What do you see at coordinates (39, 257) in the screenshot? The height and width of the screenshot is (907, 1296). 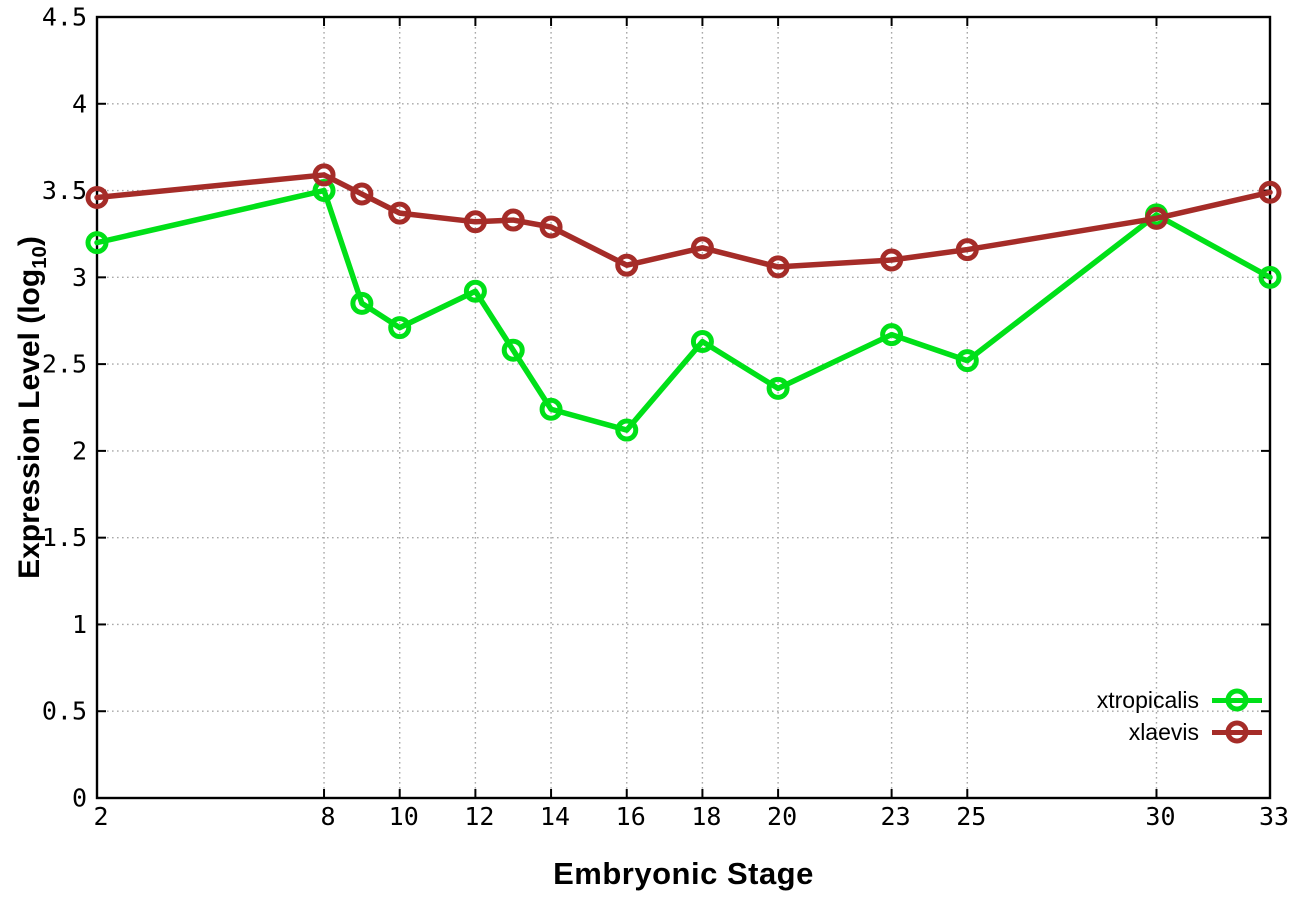 I see `y-axis-title-subscript: 10` at bounding box center [39, 257].